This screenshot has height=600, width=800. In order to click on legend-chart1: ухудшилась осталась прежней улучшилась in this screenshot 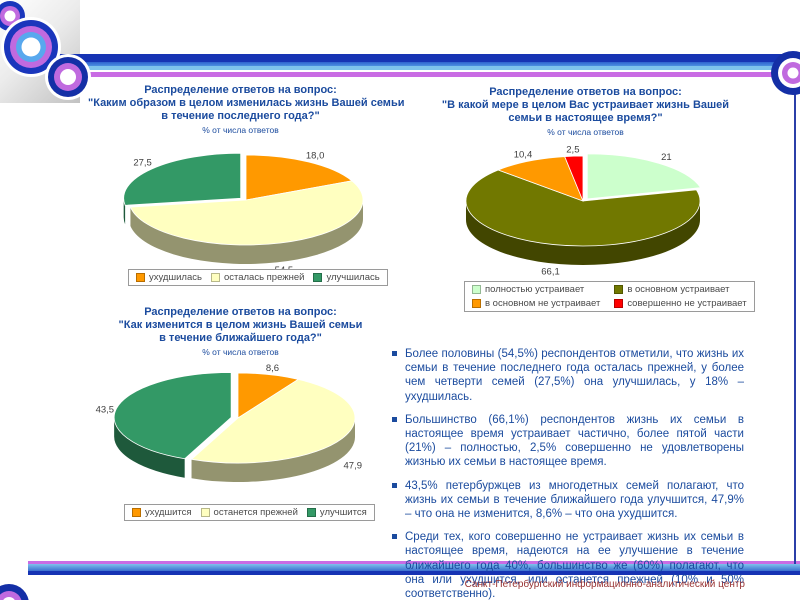, I will do `click(258, 277)`.